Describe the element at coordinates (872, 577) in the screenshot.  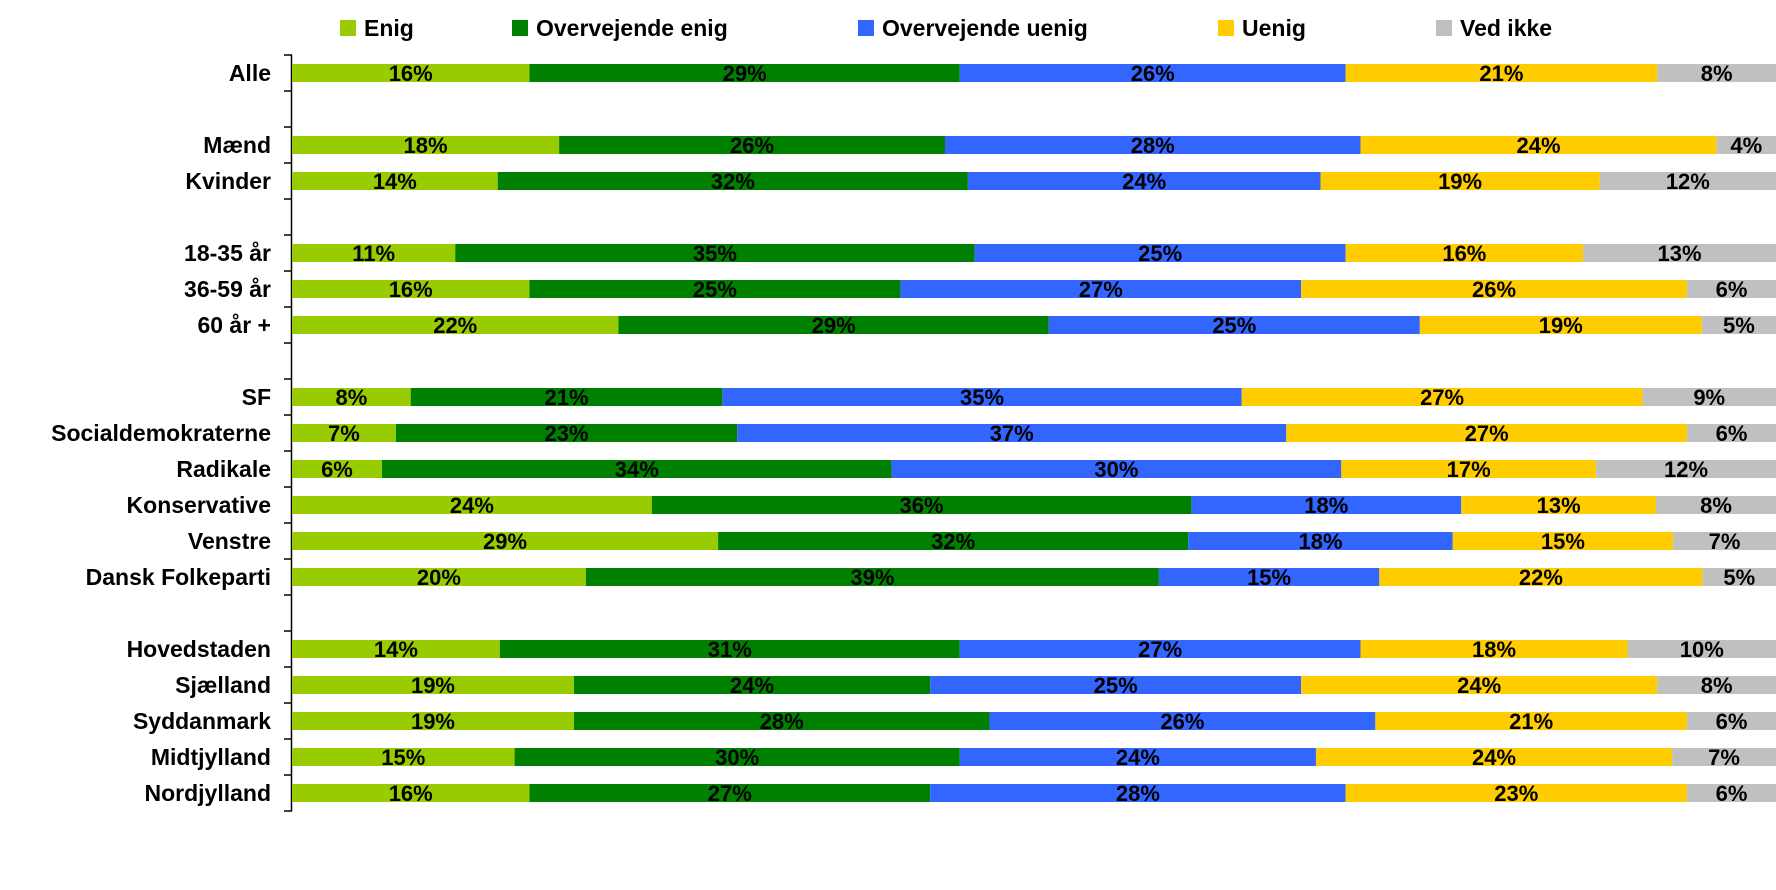
I see `data-label: 39%` at that location.